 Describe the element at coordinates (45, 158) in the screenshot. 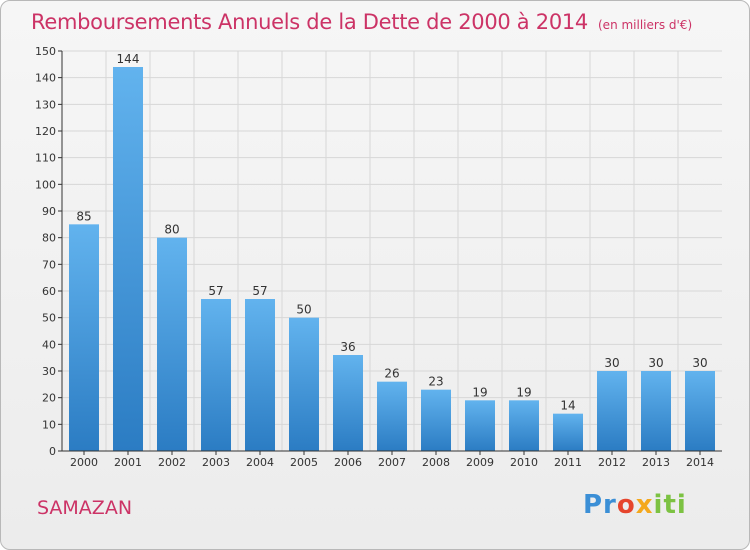

I see `y-tick-label: 110` at that location.